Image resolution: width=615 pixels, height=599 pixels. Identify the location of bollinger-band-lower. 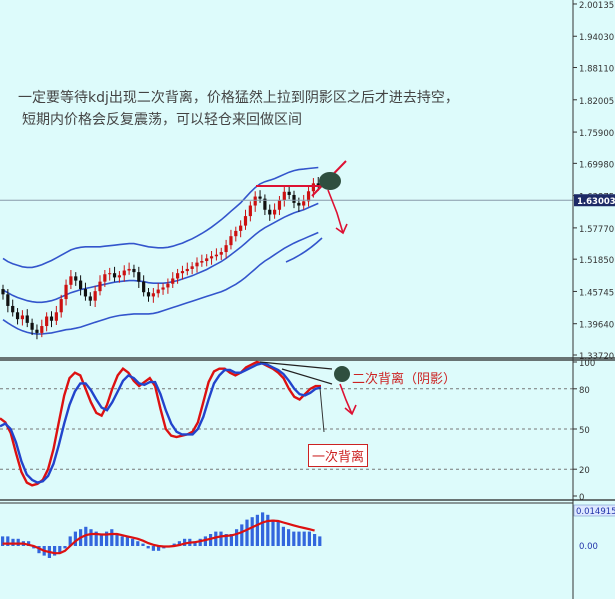
(160, 283).